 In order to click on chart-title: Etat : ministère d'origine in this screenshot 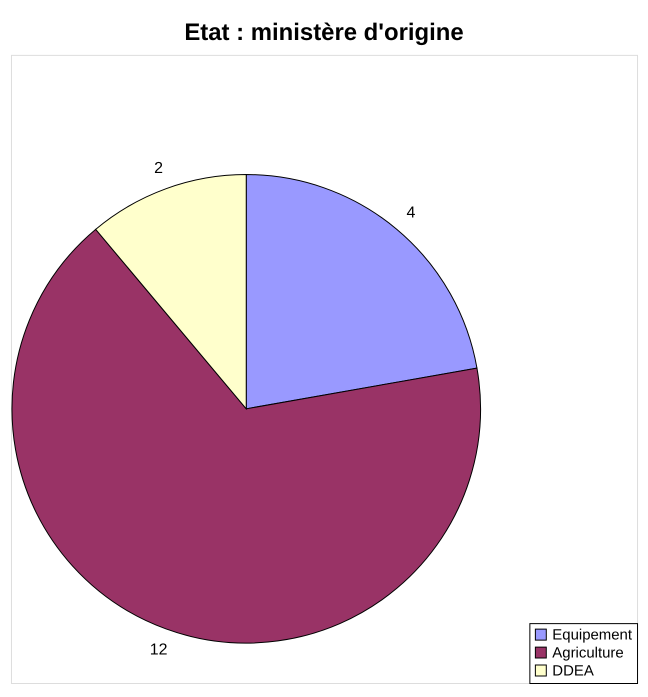, I will do `click(324, 32)`.